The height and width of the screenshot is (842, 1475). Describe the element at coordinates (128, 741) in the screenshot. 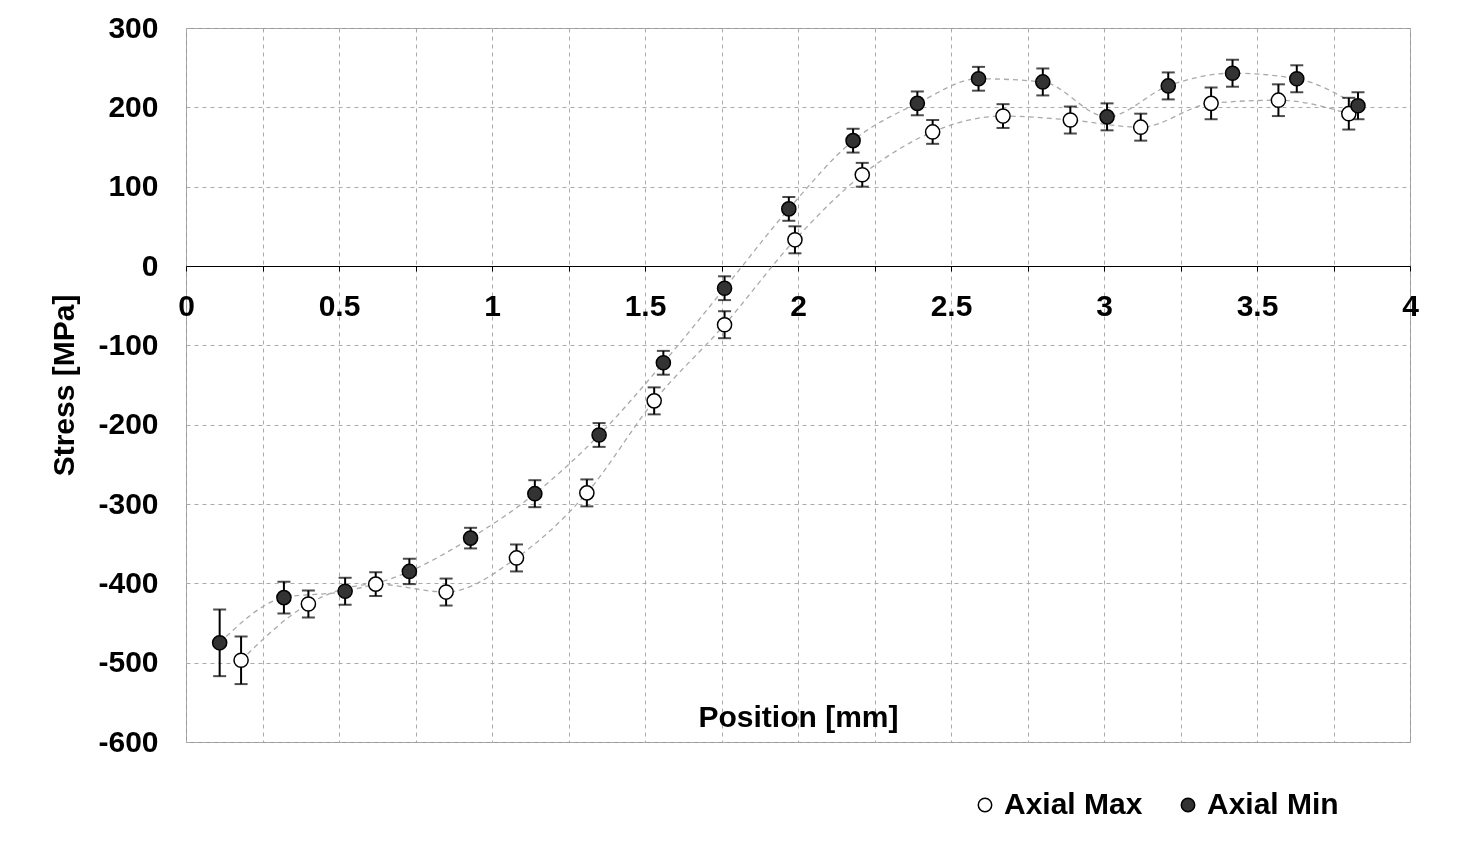

I see `y-tick-label: -600` at that location.